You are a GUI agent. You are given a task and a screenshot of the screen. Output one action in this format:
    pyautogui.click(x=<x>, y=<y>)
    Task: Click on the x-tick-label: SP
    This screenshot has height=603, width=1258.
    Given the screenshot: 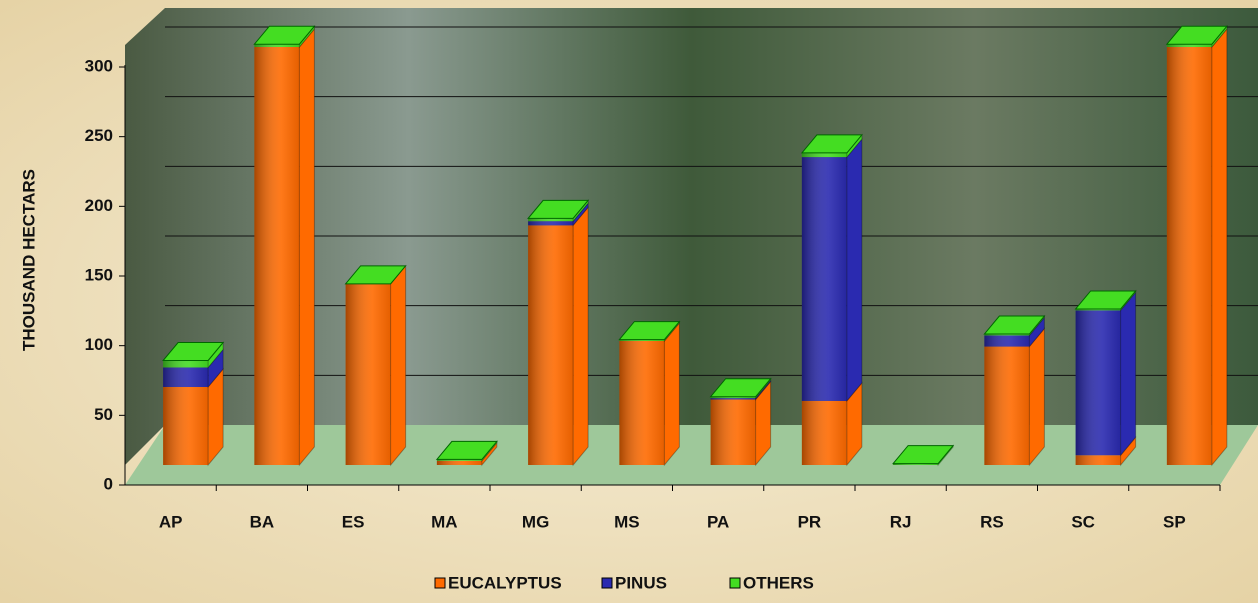 What is the action you would take?
    pyautogui.click(x=1174, y=521)
    